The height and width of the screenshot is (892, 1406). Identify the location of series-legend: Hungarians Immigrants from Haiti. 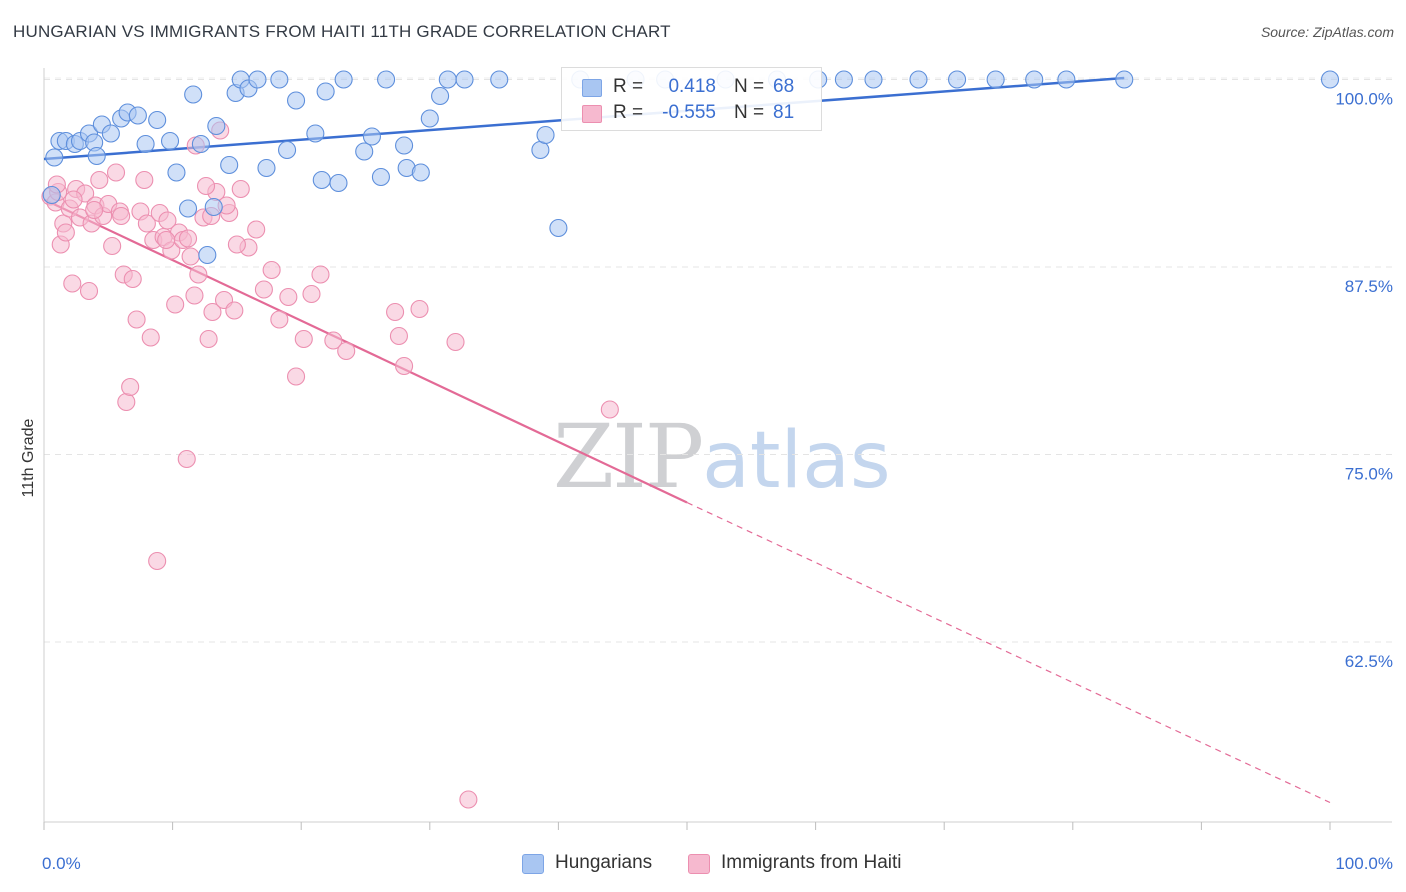
(703, 864).